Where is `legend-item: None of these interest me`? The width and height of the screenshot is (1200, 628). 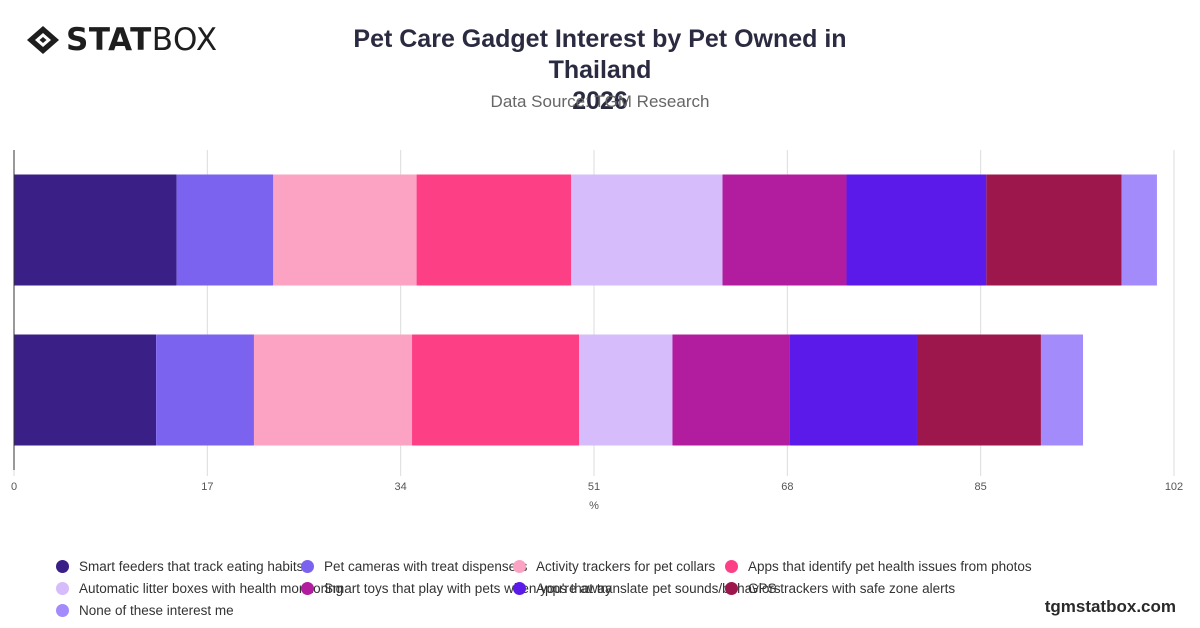 legend-item: None of these interest me is located at coordinates (178, 610).